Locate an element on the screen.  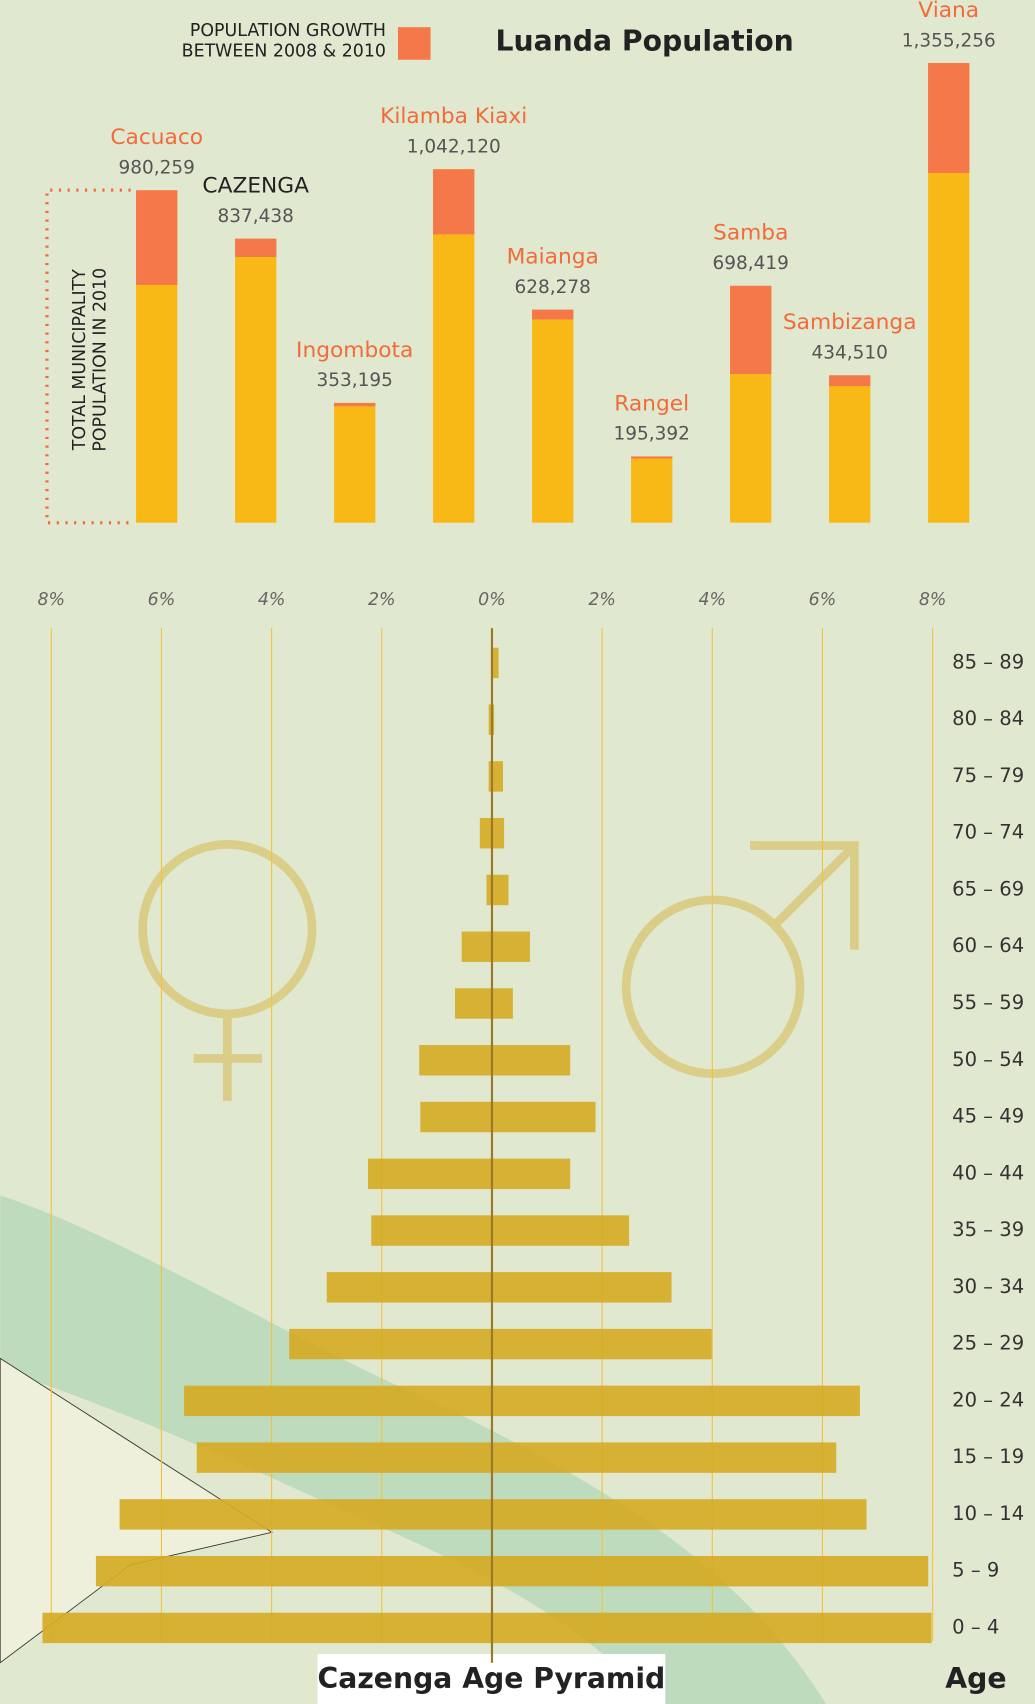
x-tick-label: 8% is located at coordinates (933, 600).